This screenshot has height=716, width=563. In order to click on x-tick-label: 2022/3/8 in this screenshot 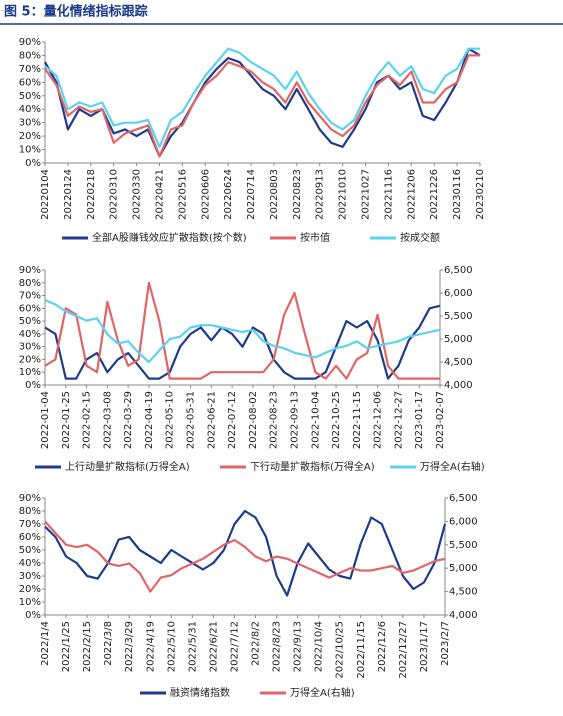, I will do `click(108, 643)`.